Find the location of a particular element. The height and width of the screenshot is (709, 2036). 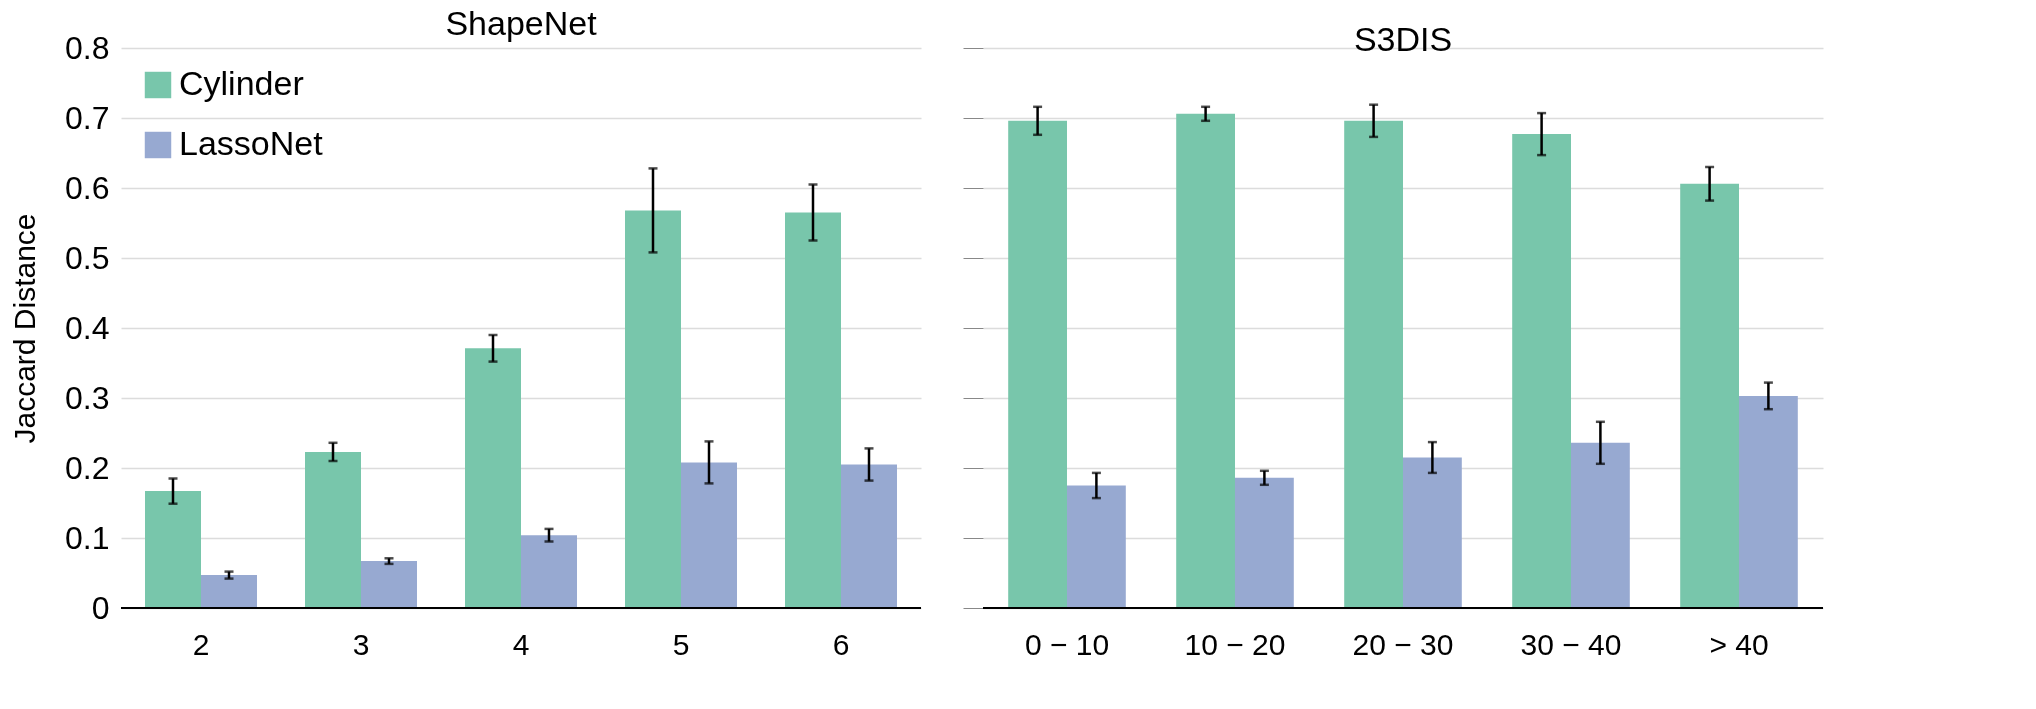

x-tick-label: 3 is located at coordinates (361, 644).